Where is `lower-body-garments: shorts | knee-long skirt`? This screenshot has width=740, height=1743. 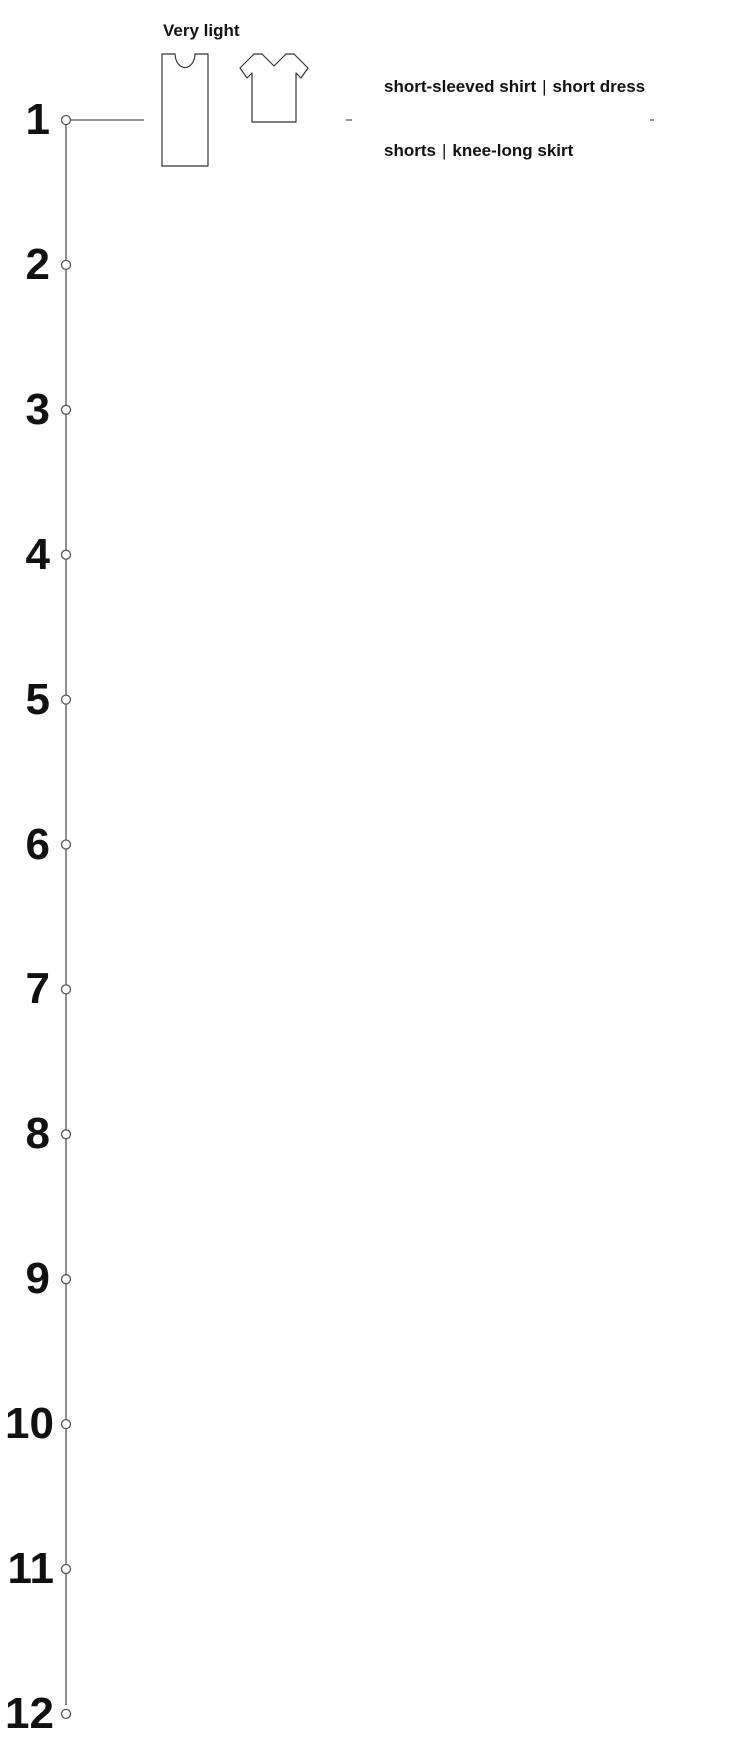 lower-body-garments: shorts | knee-long skirt is located at coordinates (478, 151).